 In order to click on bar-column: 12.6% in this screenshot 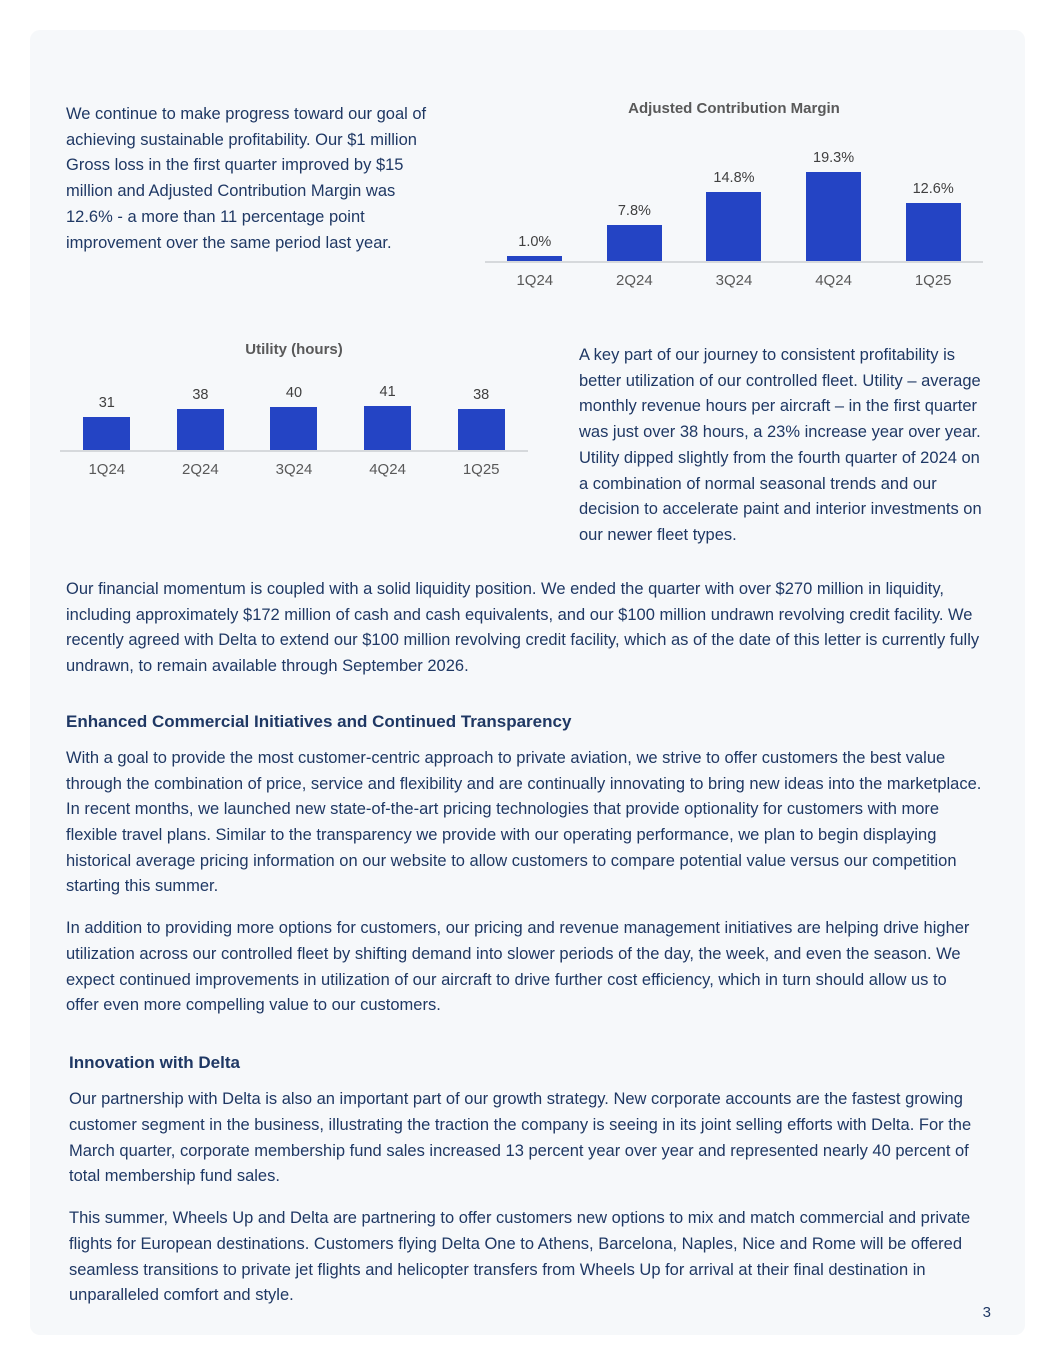, I will do `click(933, 197)`.